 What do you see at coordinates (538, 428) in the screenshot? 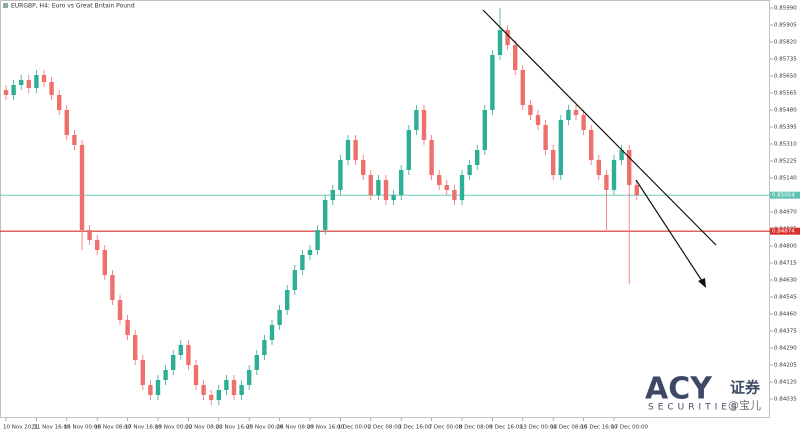
I see `x-tick-label: 13 Dec 00:00` at bounding box center [538, 428].